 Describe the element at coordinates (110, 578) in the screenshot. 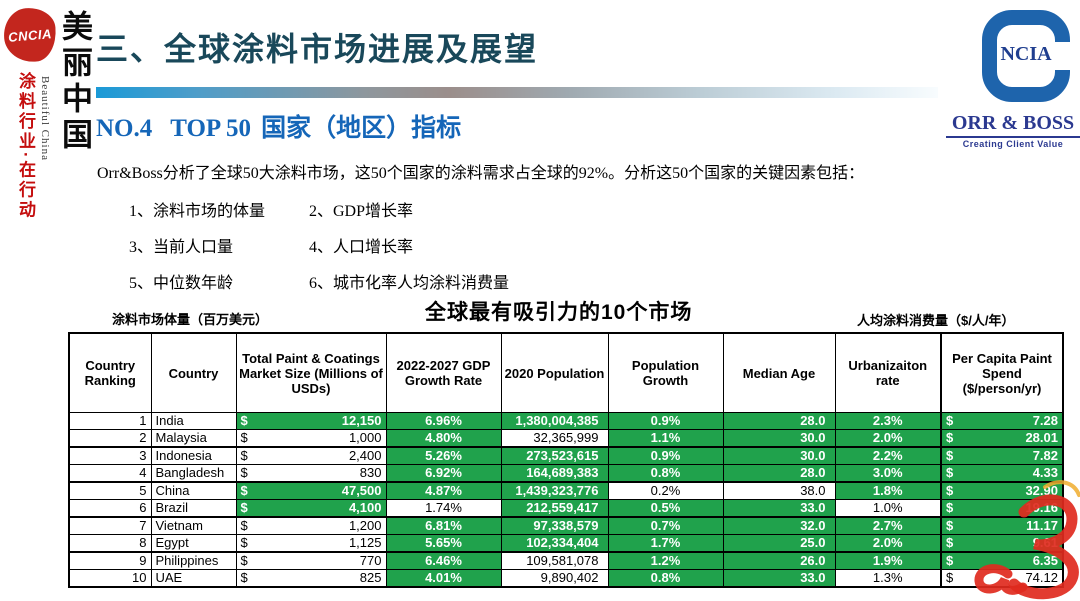

I see `cell-rank: 10` at that location.